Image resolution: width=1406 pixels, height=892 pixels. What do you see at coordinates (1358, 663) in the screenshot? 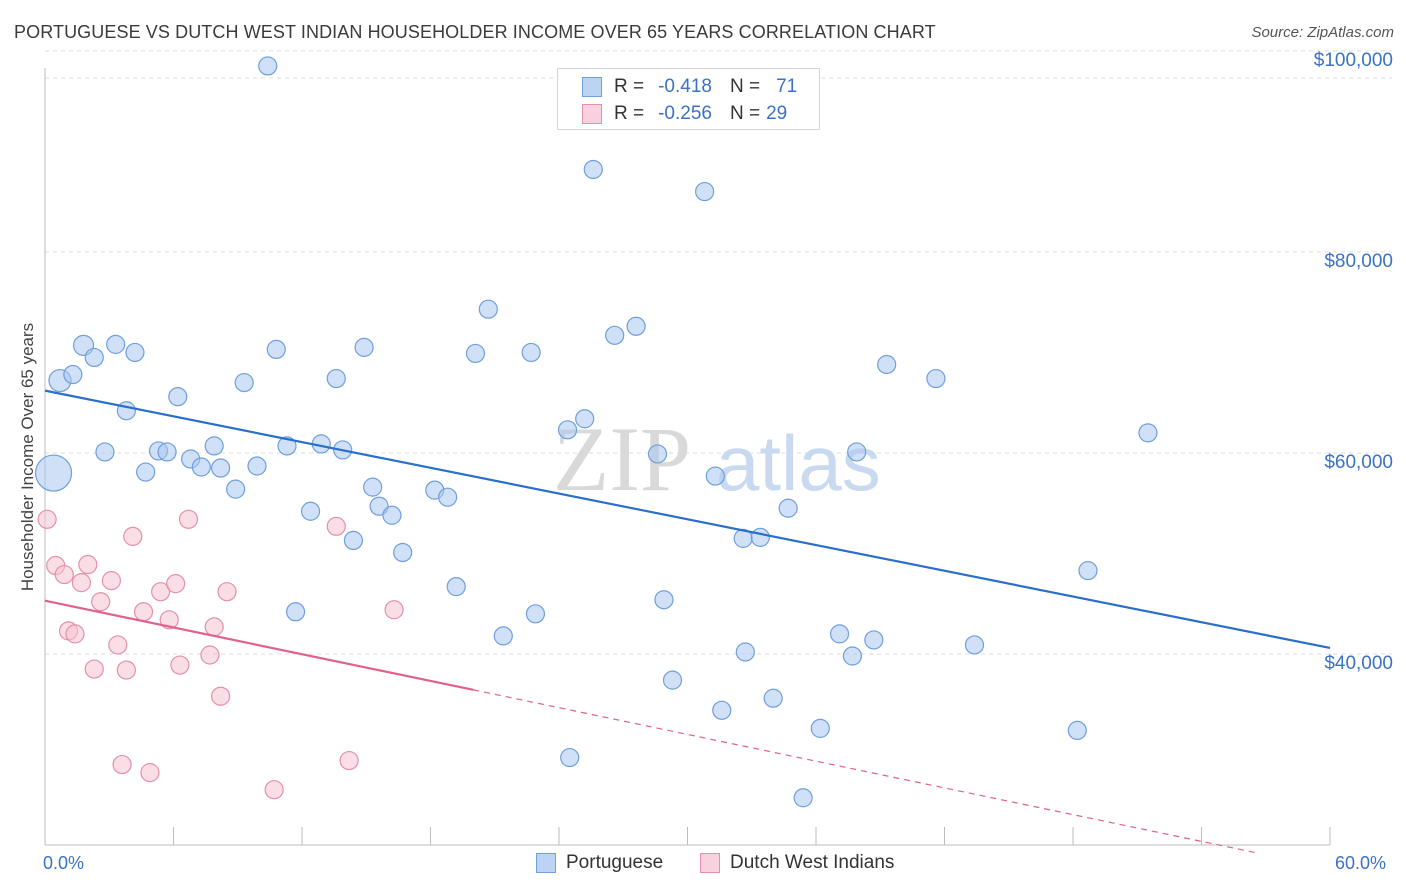
I see `y-tick-label-0: $40,000` at bounding box center [1358, 663].